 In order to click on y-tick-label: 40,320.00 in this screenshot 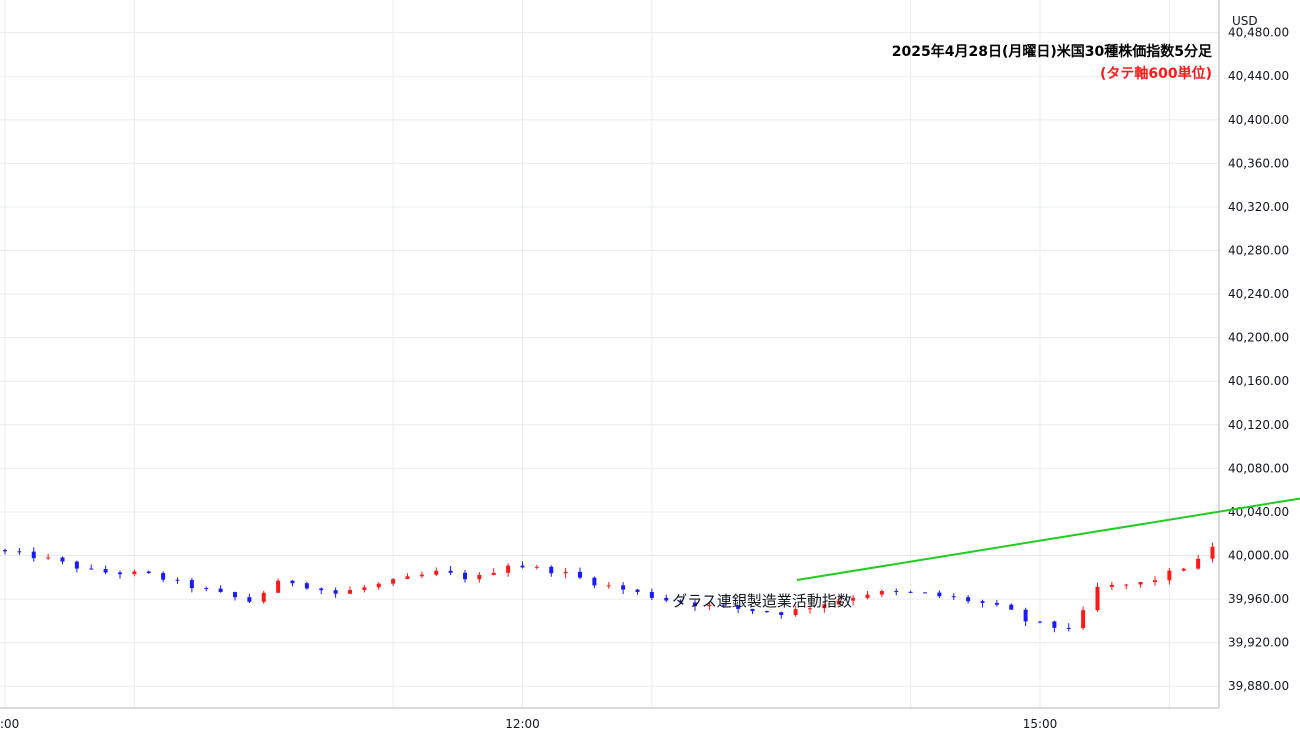, I will do `click(1258, 207)`.